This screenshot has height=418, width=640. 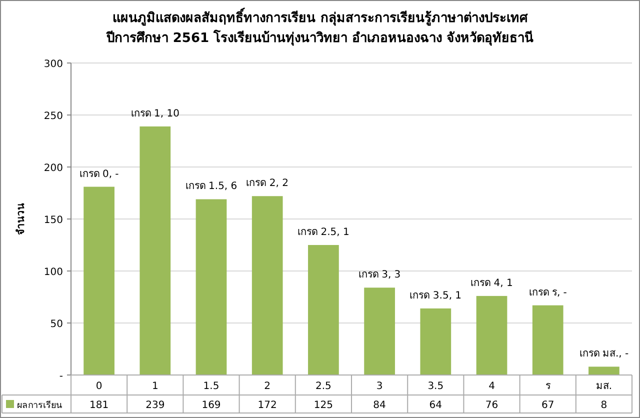 What do you see at coordinates (491, 386) in the screenshot?
I see `x-tick-label: 4` at bounding box center [491, 386].